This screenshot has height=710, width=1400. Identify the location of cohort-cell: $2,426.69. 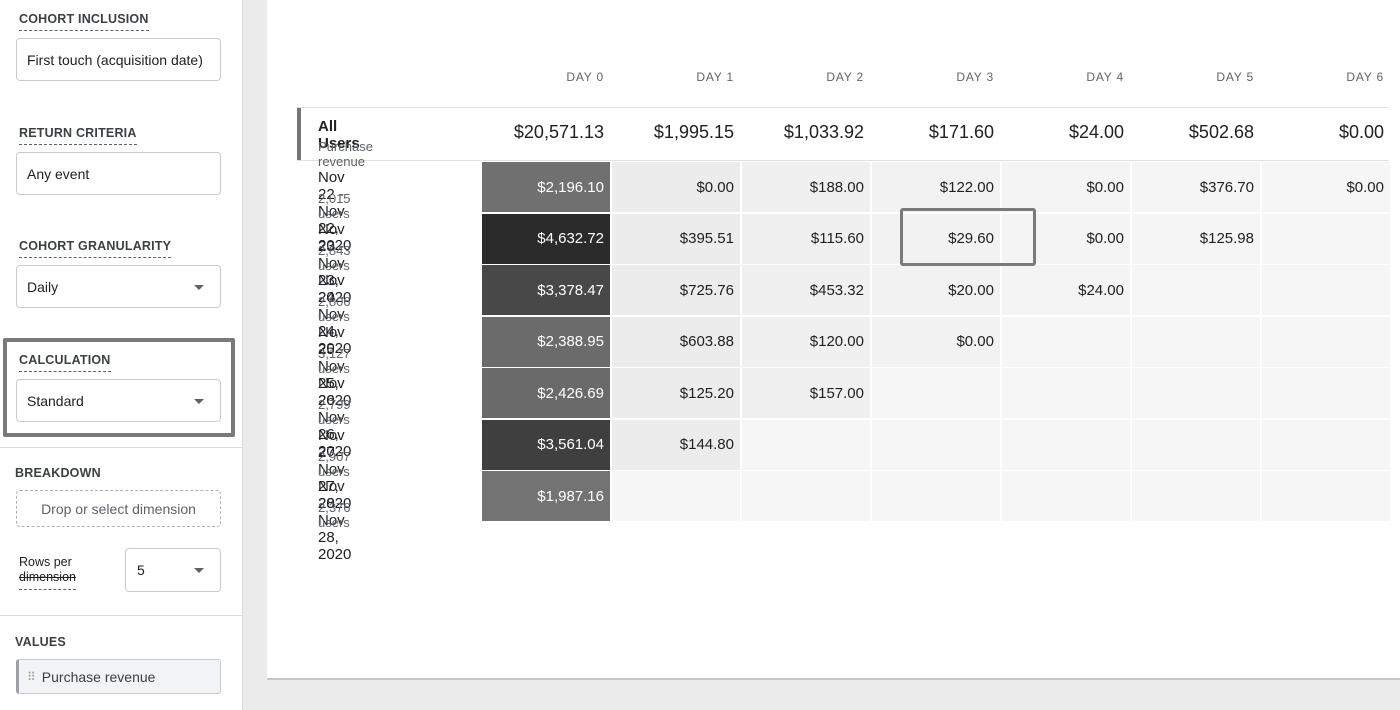
(546, 393).